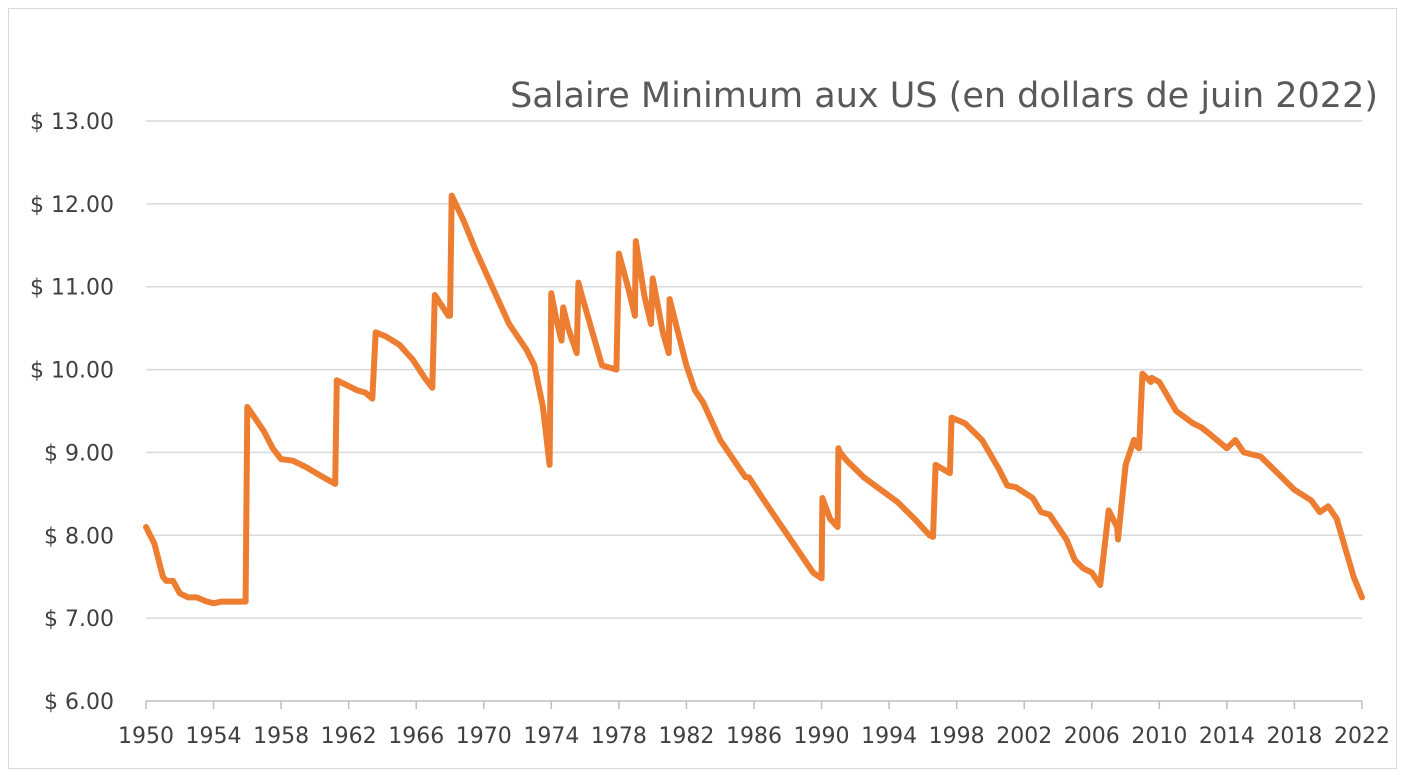 Image resolution: width=1405 pixels, height=777 pixels. Describe the element at coordinates (551, 736) in the screenshot. I see `x-tick-label: 1974` at that location.